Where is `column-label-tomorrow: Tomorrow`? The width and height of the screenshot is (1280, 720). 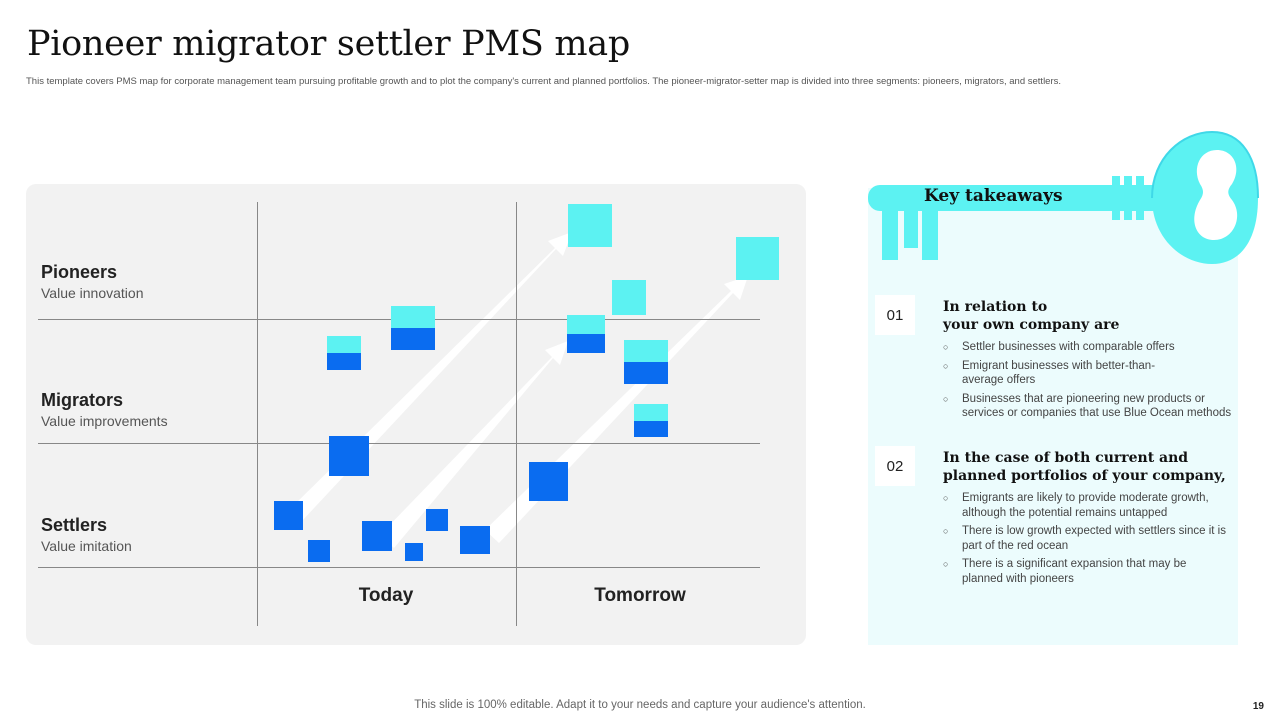
column-label-tomorrow: Tomorrow is located at coordinates (640, 595).